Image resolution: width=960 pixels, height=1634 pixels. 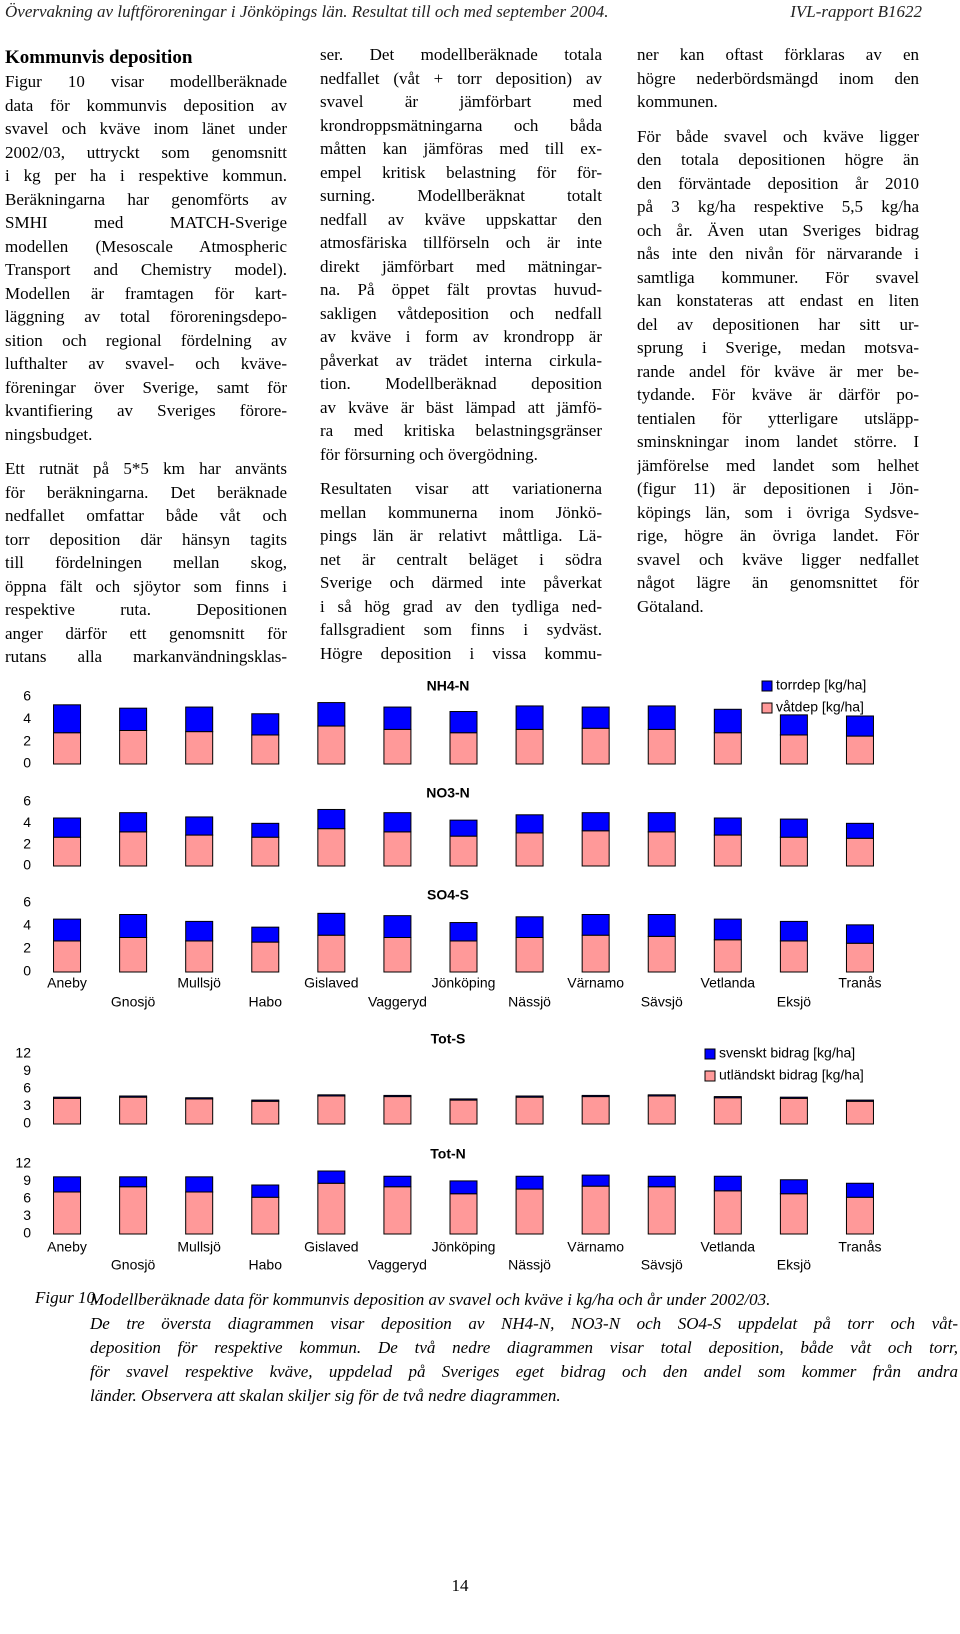 I want to click on text-line: Högre deposition i vissa kommu-, so click(x=461, y=653).